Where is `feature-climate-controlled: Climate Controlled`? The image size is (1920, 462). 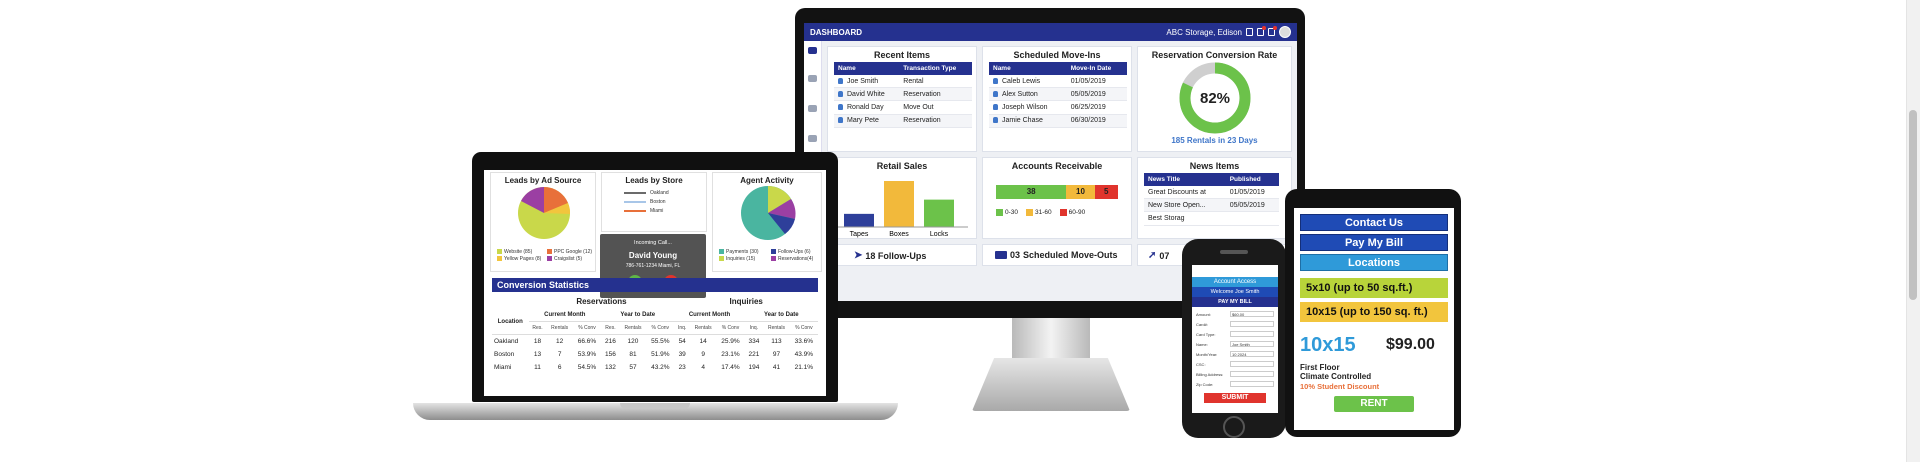
feature-climate-controlled: Climate Controlled is located at coordinates (1336, 376).